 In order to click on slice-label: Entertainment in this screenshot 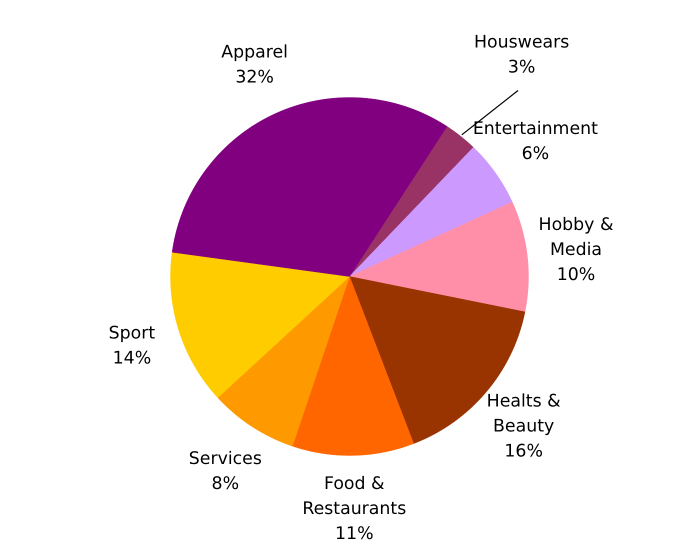, I will do `click(535, 129)`.